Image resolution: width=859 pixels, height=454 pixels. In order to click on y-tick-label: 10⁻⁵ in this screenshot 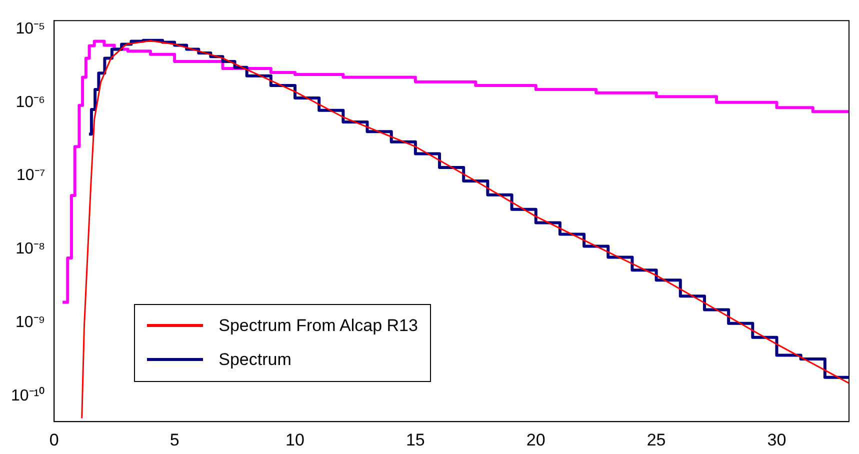, I will do `click(31, 29)`.